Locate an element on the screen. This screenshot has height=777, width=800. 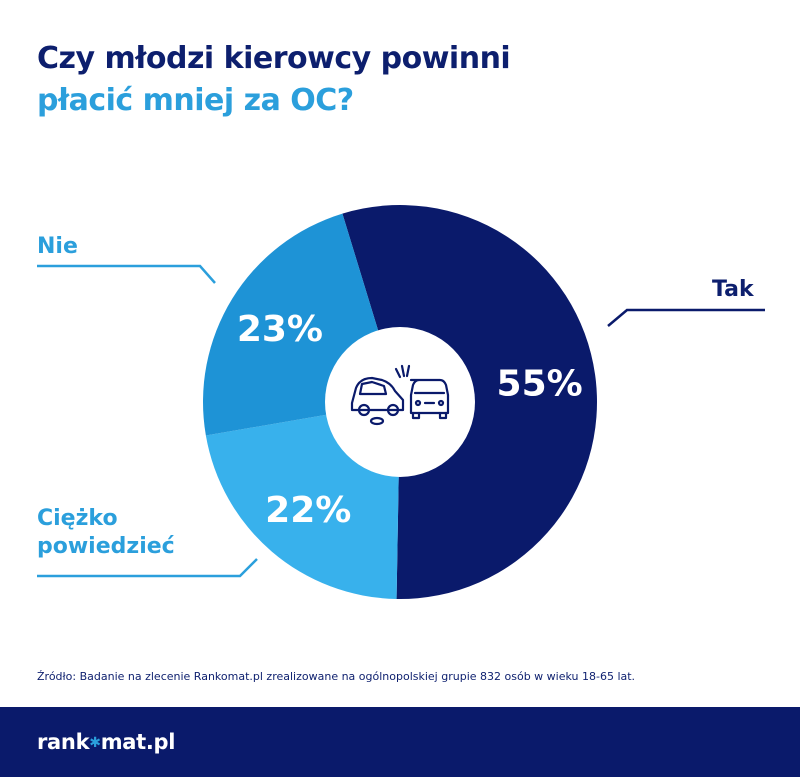
leader-line-nie is located at coordinates (126, 274).